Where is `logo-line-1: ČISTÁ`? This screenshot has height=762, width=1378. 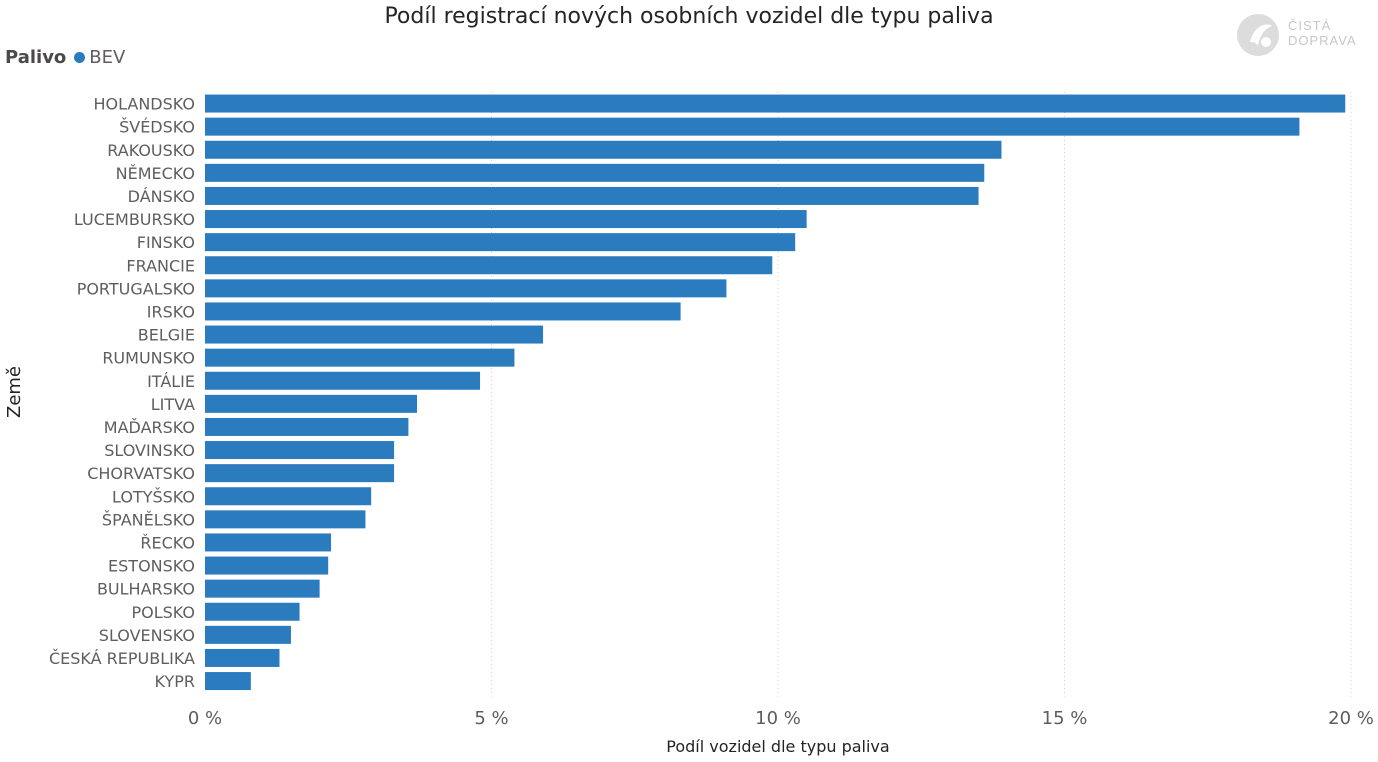
logo-line-1: ČISTÁ is located at coordinates (1310, 25).